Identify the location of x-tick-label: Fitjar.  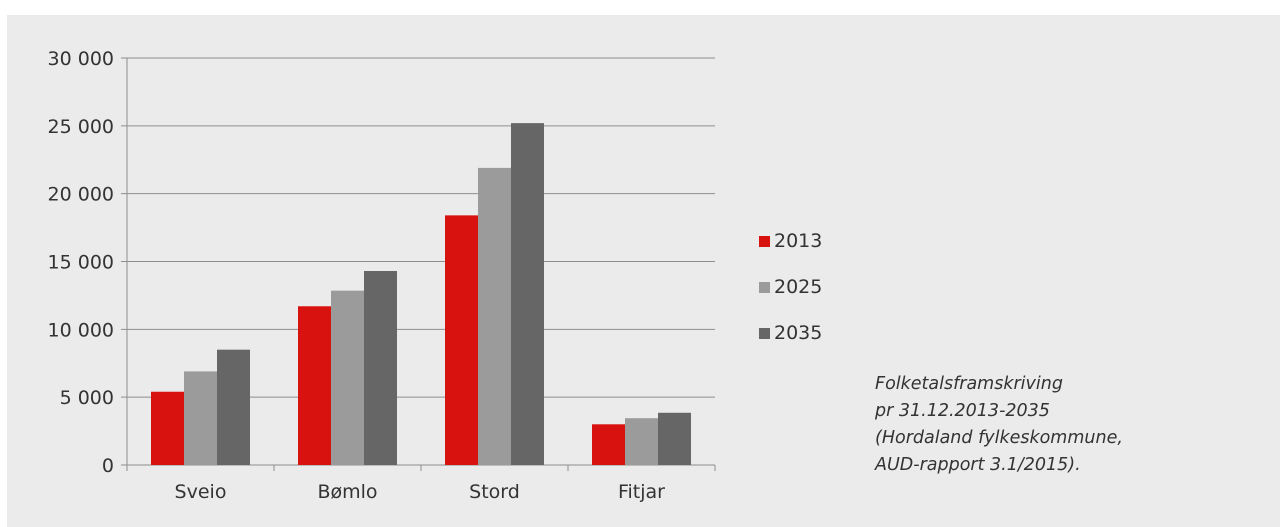
(641, 492).